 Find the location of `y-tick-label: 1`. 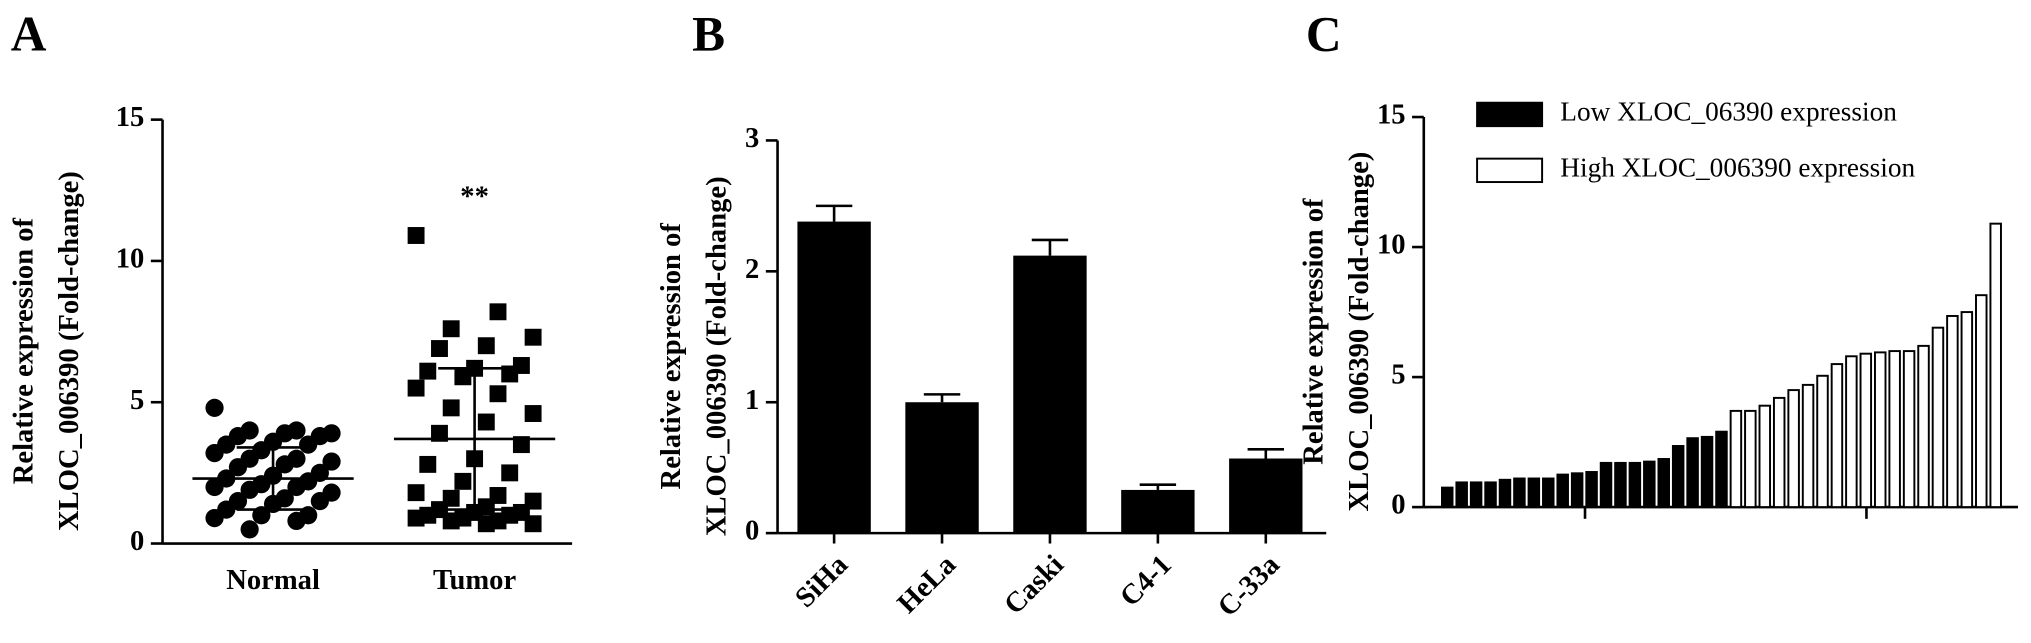

y-tick-label: 1 is located at coordinates (752, 400).